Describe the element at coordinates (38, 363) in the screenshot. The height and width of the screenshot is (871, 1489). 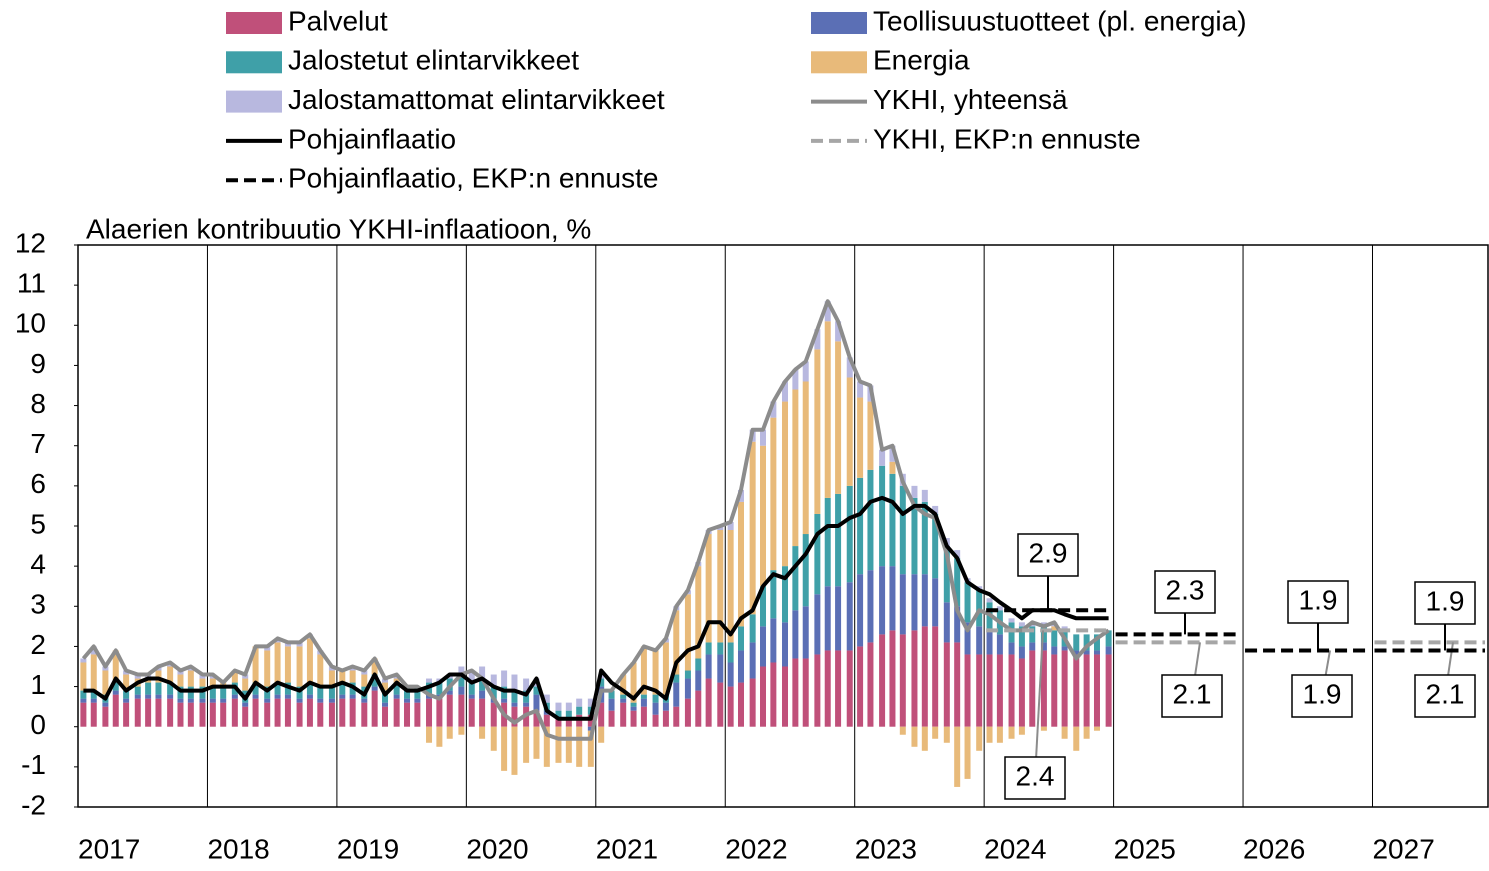
I see `y-tick-label: 9` at that location.